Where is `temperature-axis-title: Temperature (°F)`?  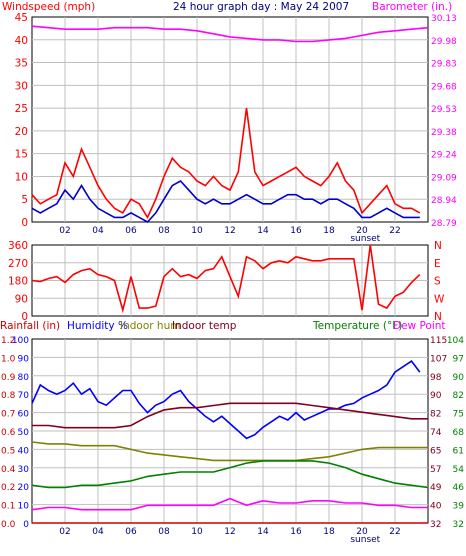
temperature-axis-title: Temperature (°F) is located at coordinates (357, 326).